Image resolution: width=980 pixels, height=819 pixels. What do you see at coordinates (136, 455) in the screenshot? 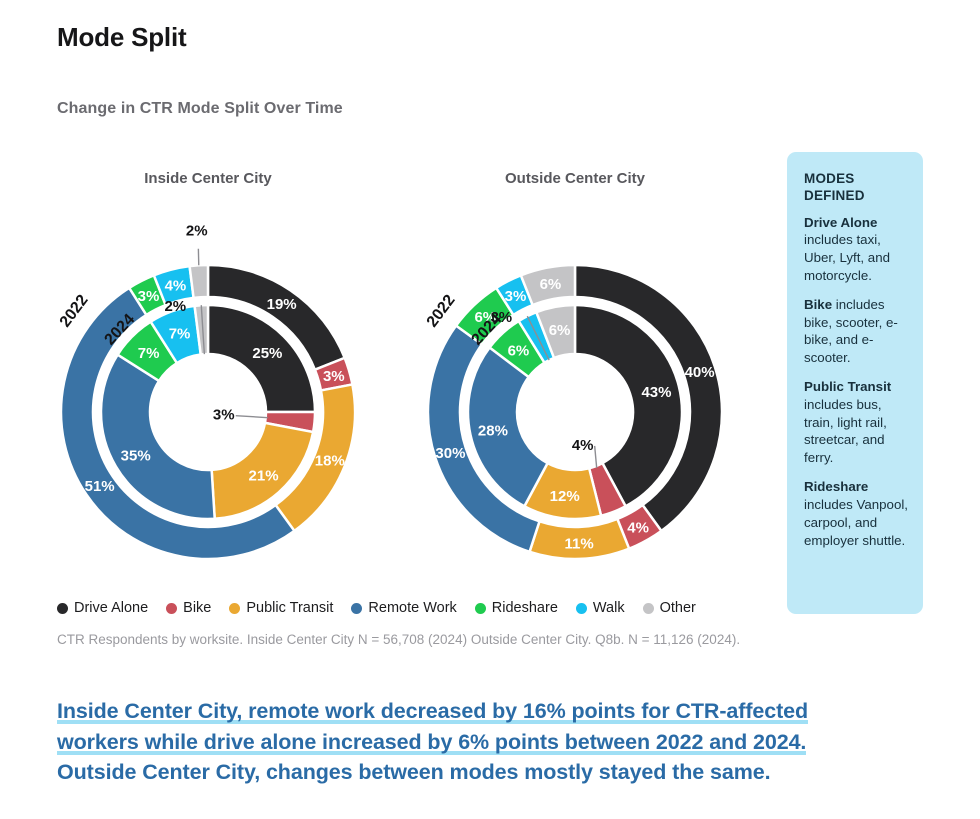
I see `segment-label: 35%` at bounding box center [136, 455].